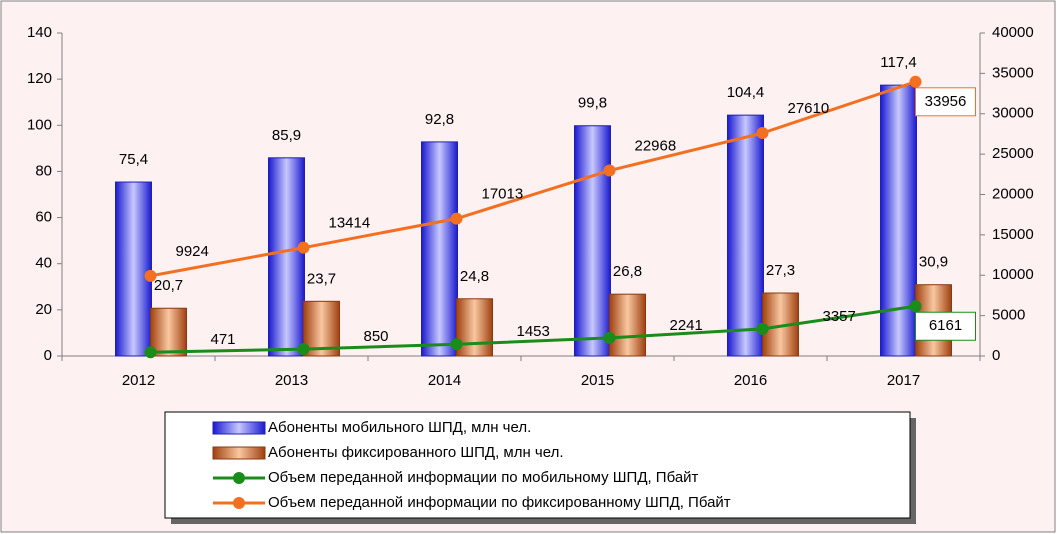 The width and height of the screenshot is (1057, 534). Describe the element at coordinates (168, 285) in the screenshot. I see `bar-label: 20,7` at that location.